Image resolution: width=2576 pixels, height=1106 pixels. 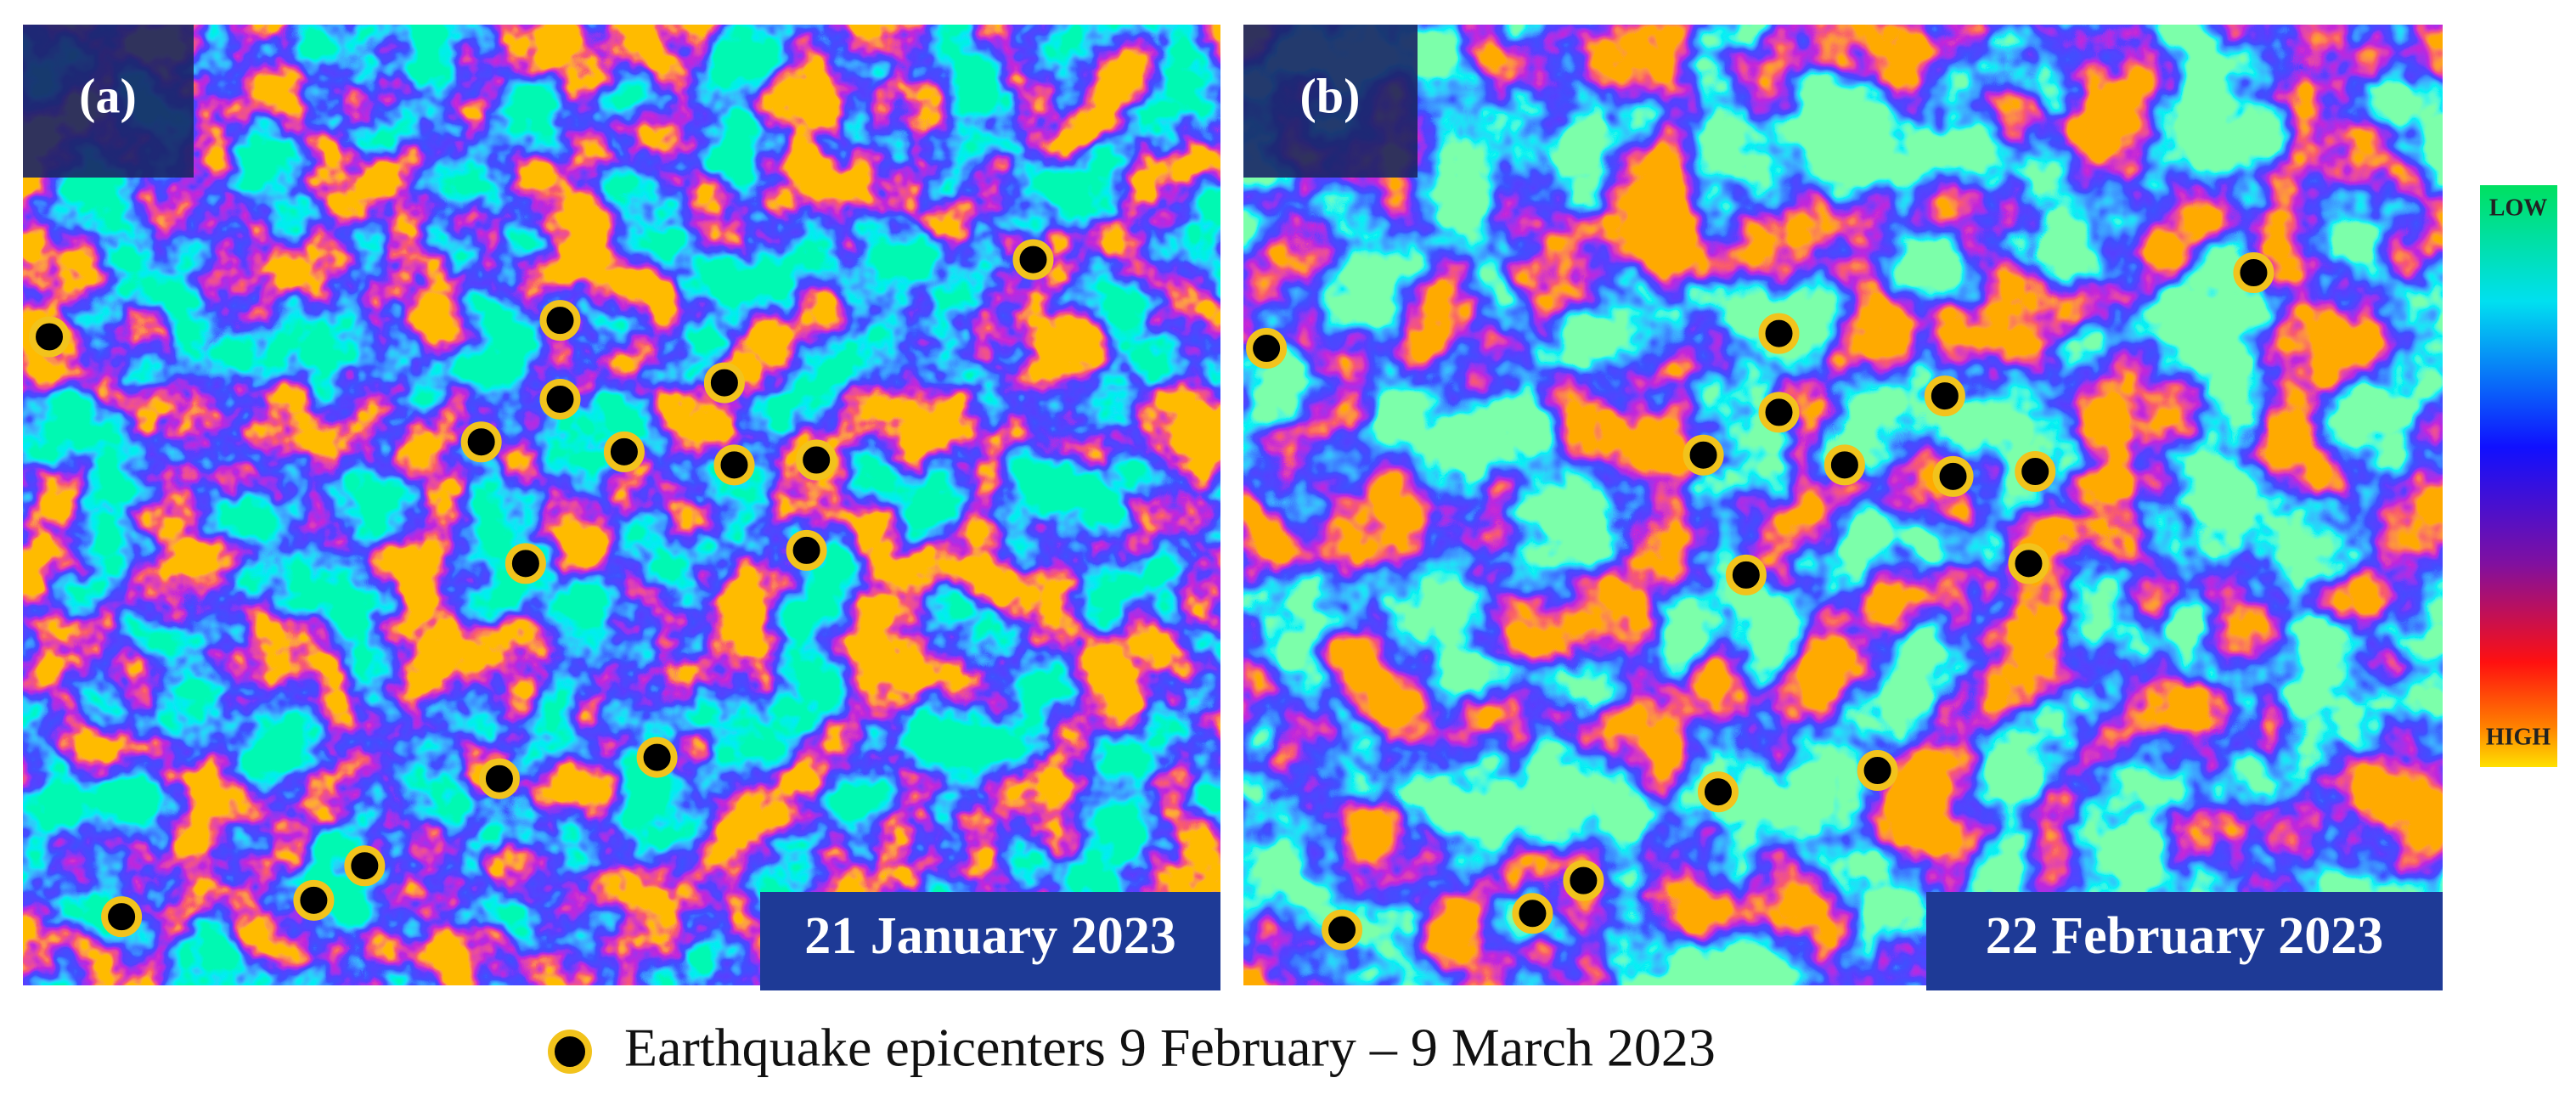 I want to click on scale-low: LOW, so click(x=2518, y=208).